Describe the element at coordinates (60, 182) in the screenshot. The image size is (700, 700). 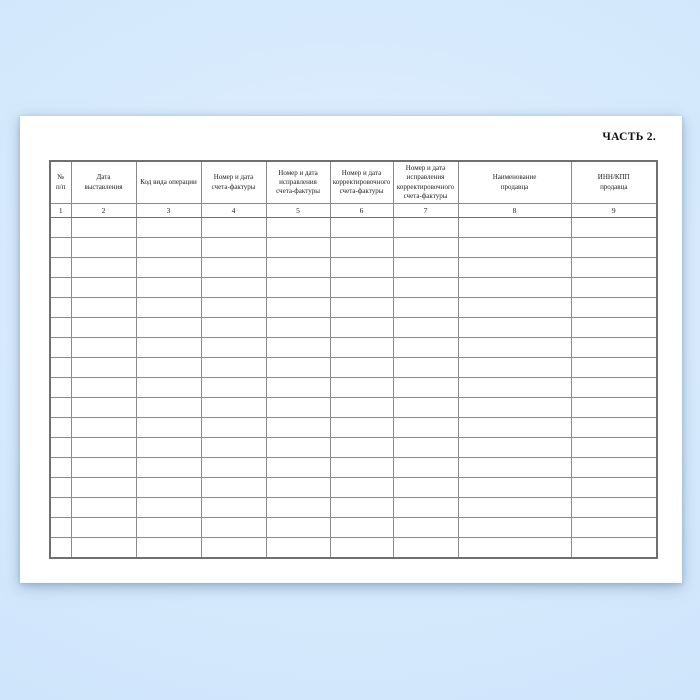
I see `column-header-row-number: № п/п` at that location.